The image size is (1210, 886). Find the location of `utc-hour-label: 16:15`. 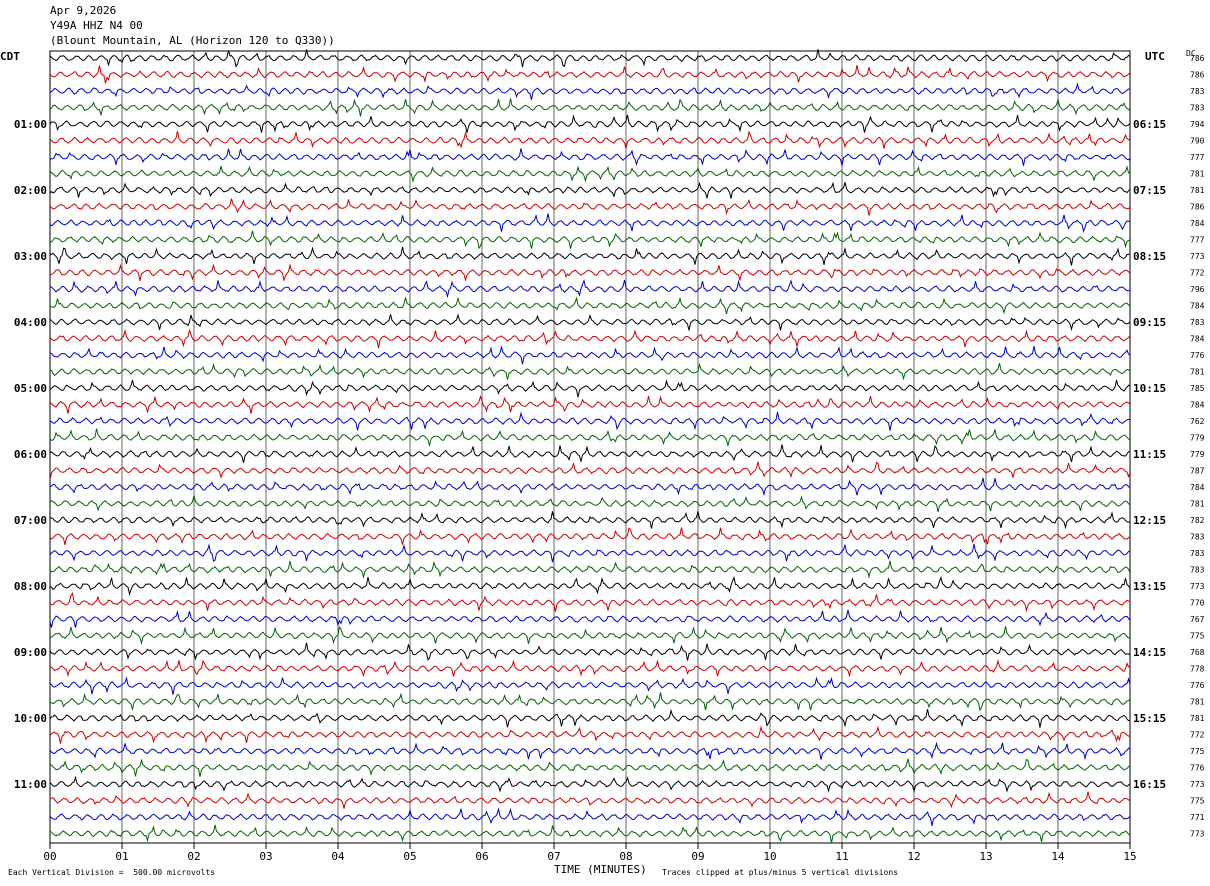

utc-hour-label: 16:15 is located at coordinates (1149, 784).